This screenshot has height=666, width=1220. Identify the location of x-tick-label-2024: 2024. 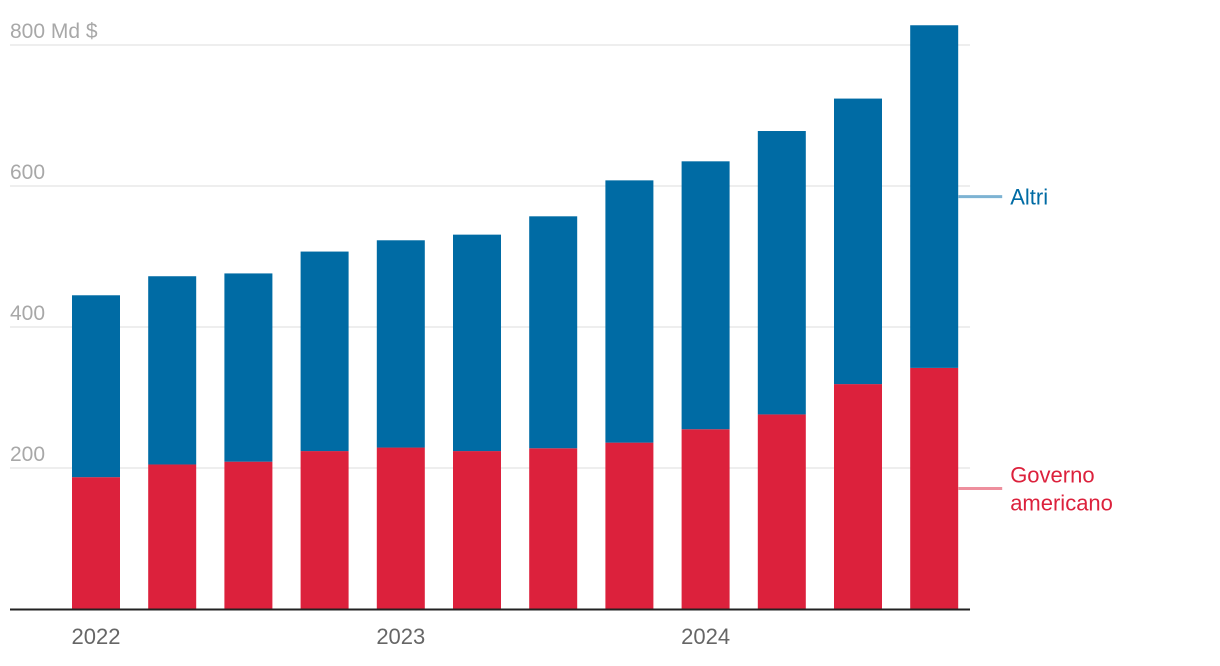
(705, 636).